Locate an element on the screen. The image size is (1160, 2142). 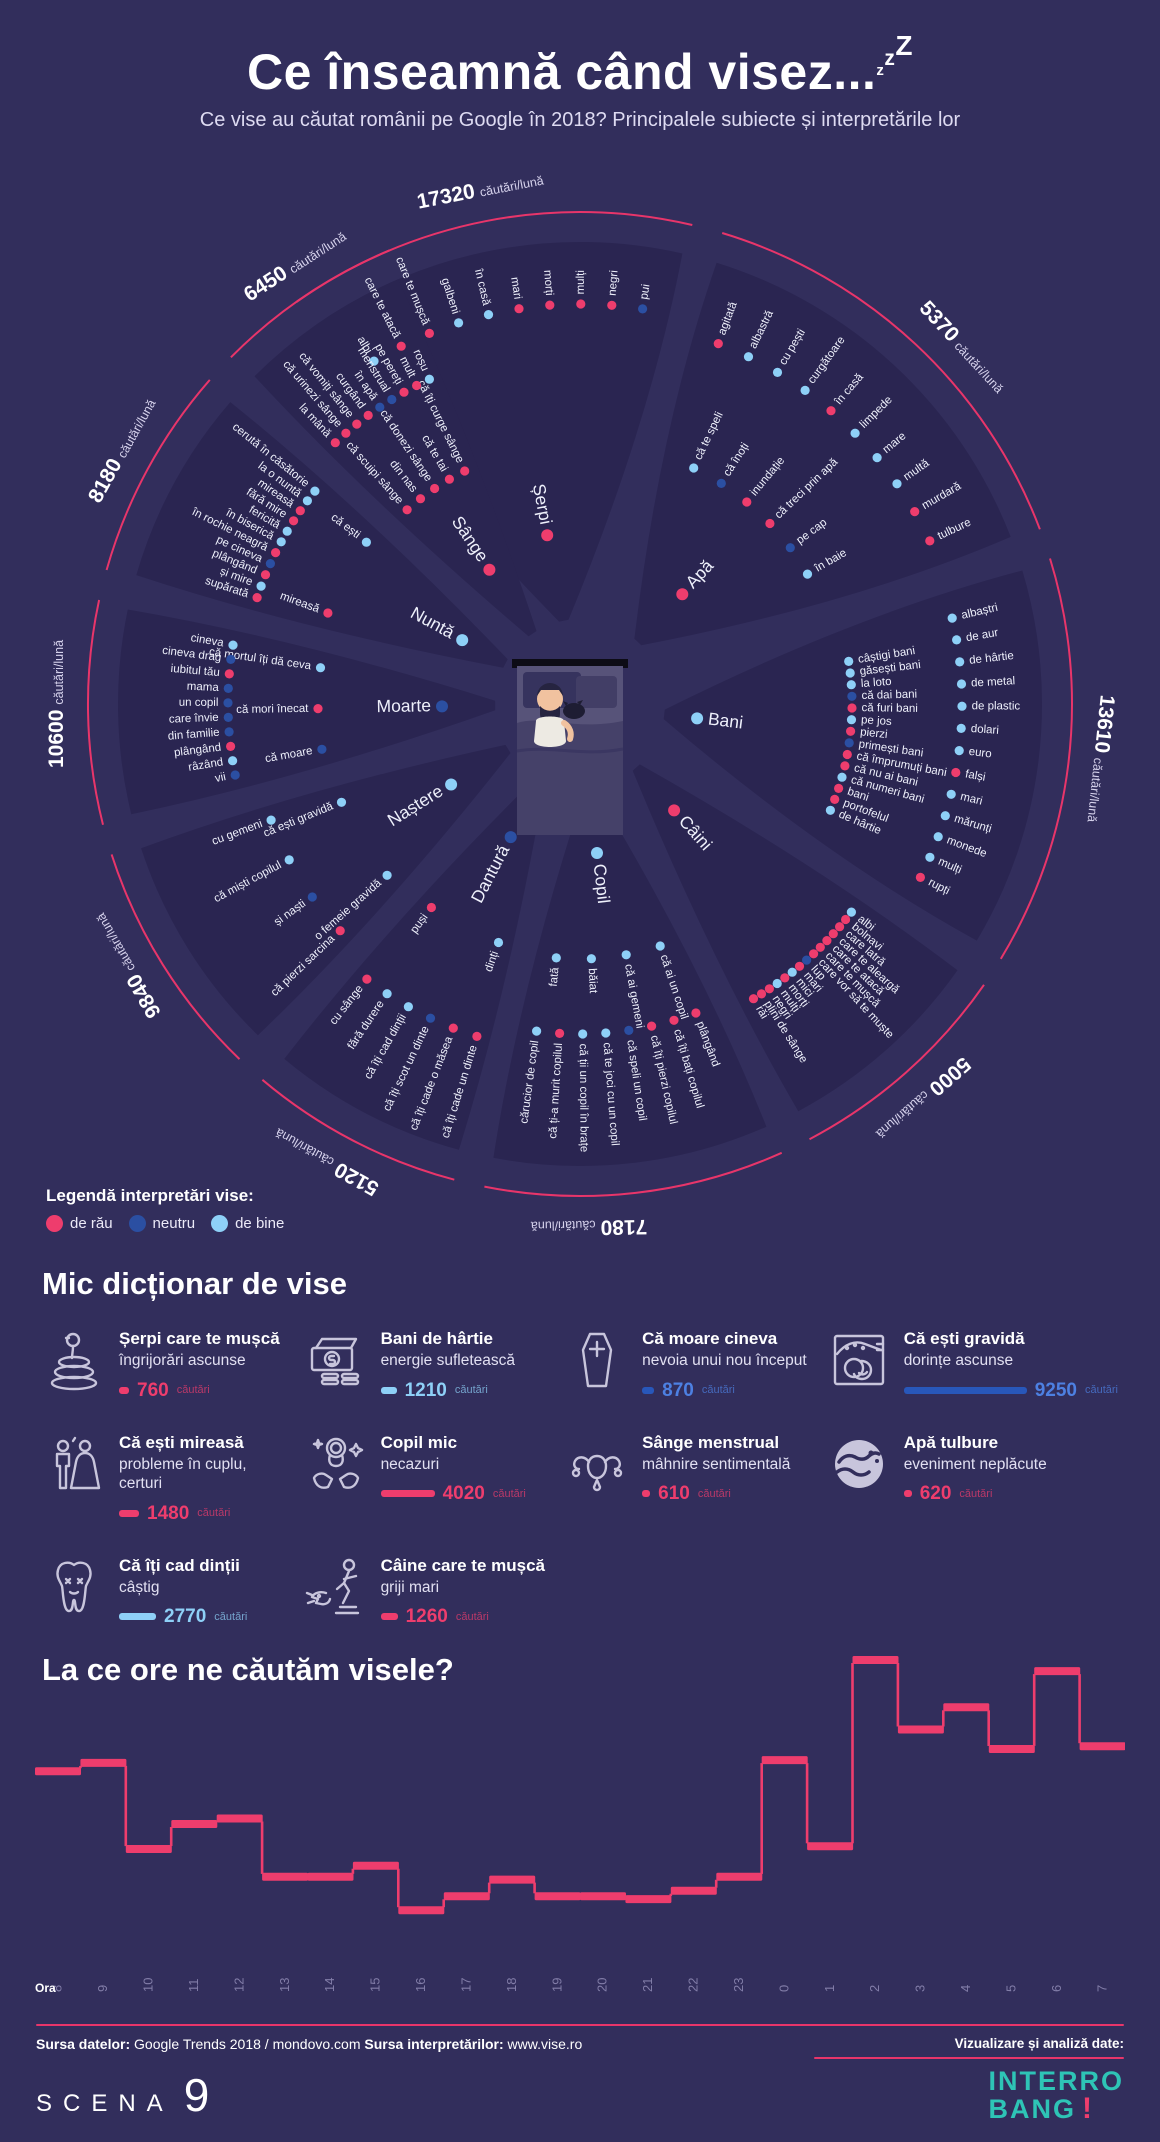
sector-branch-moarte is located at coordinates (307, 712).